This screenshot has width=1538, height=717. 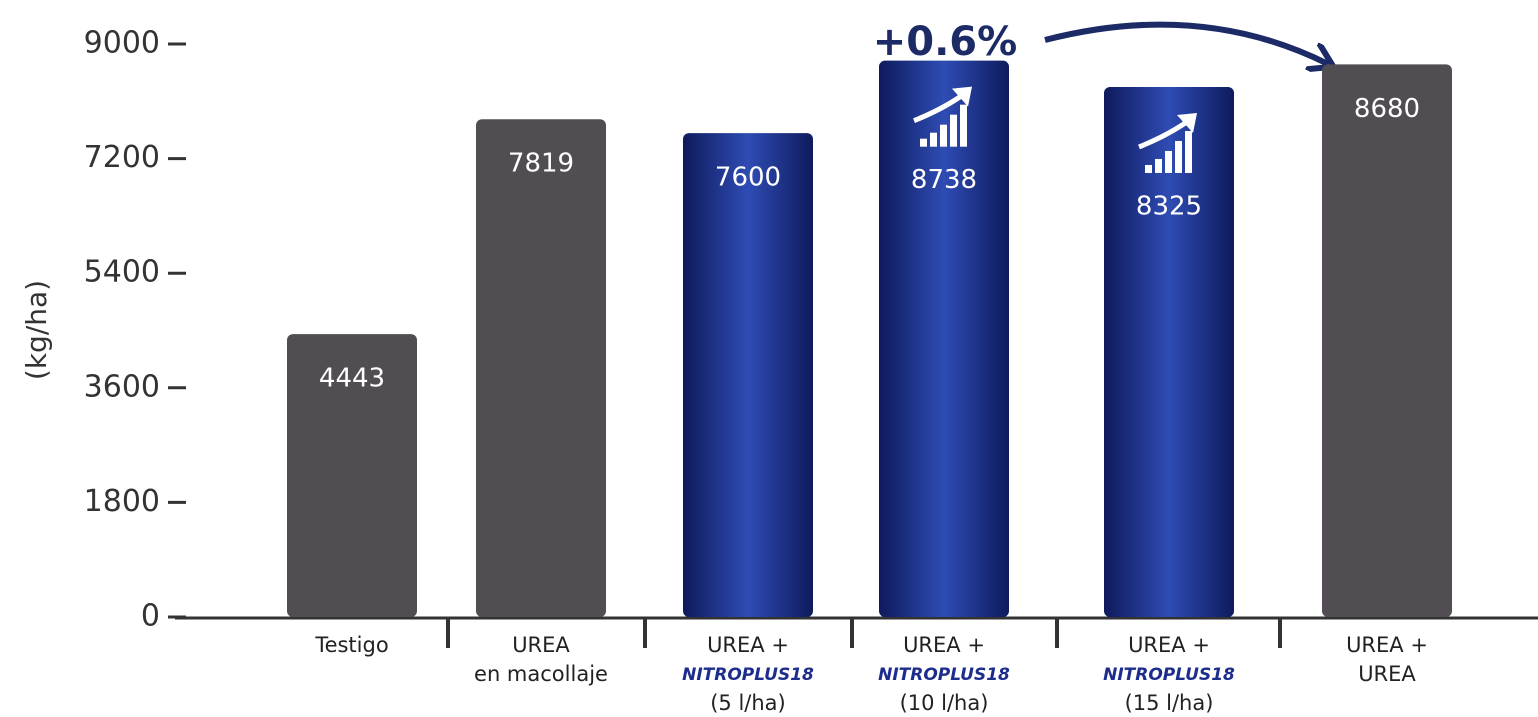 I want to click on y-tick-label: 3600, so click(x=122, y=386).